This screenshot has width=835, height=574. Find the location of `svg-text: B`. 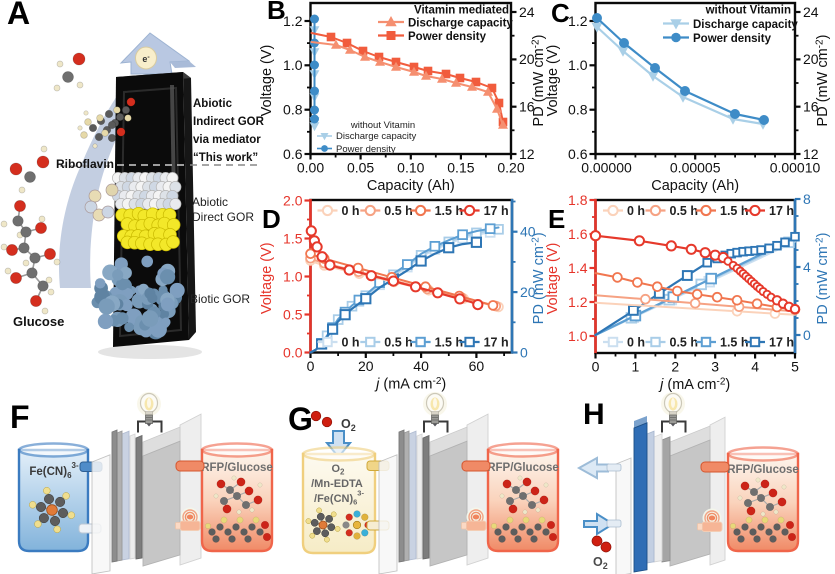

svg-text: B is located at coordinates (276, 12).